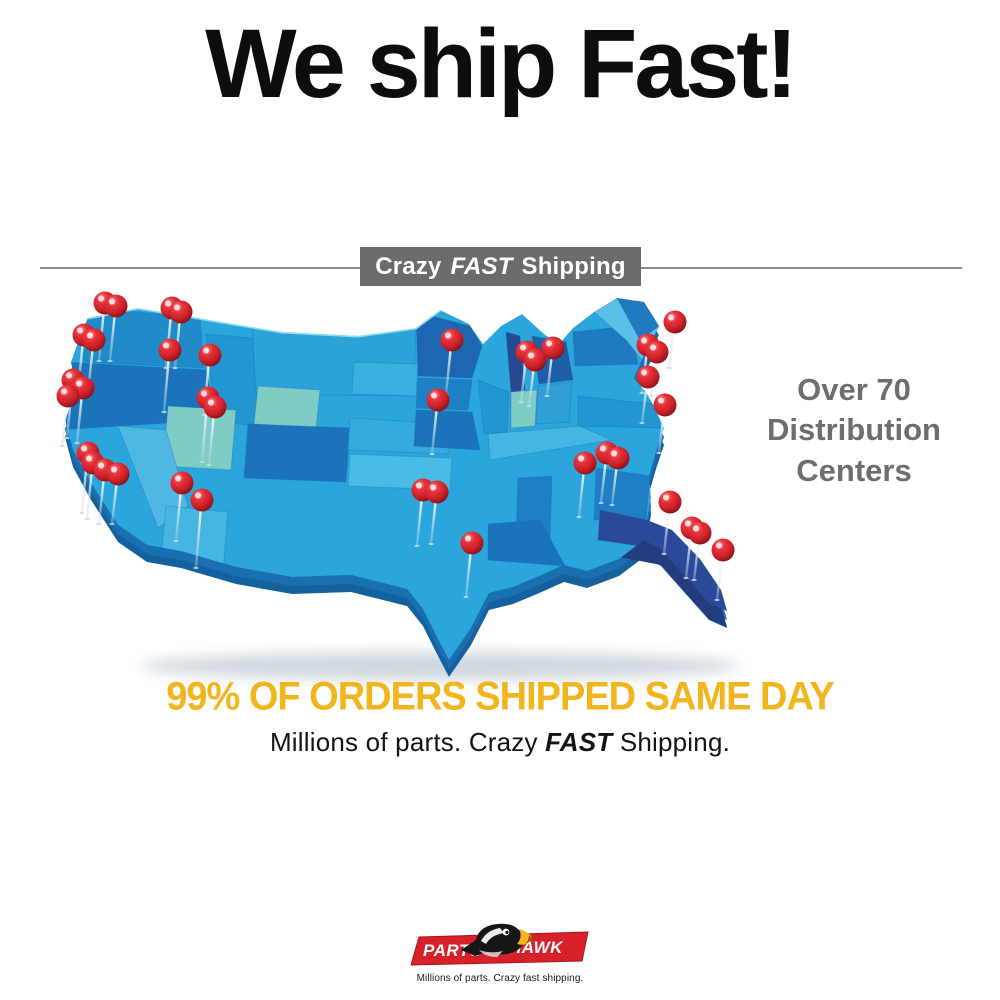 Image resolution: width=1000 pixels, height=1000 pixels. I want to click on note-line-3: Centers, so click(854, 470).